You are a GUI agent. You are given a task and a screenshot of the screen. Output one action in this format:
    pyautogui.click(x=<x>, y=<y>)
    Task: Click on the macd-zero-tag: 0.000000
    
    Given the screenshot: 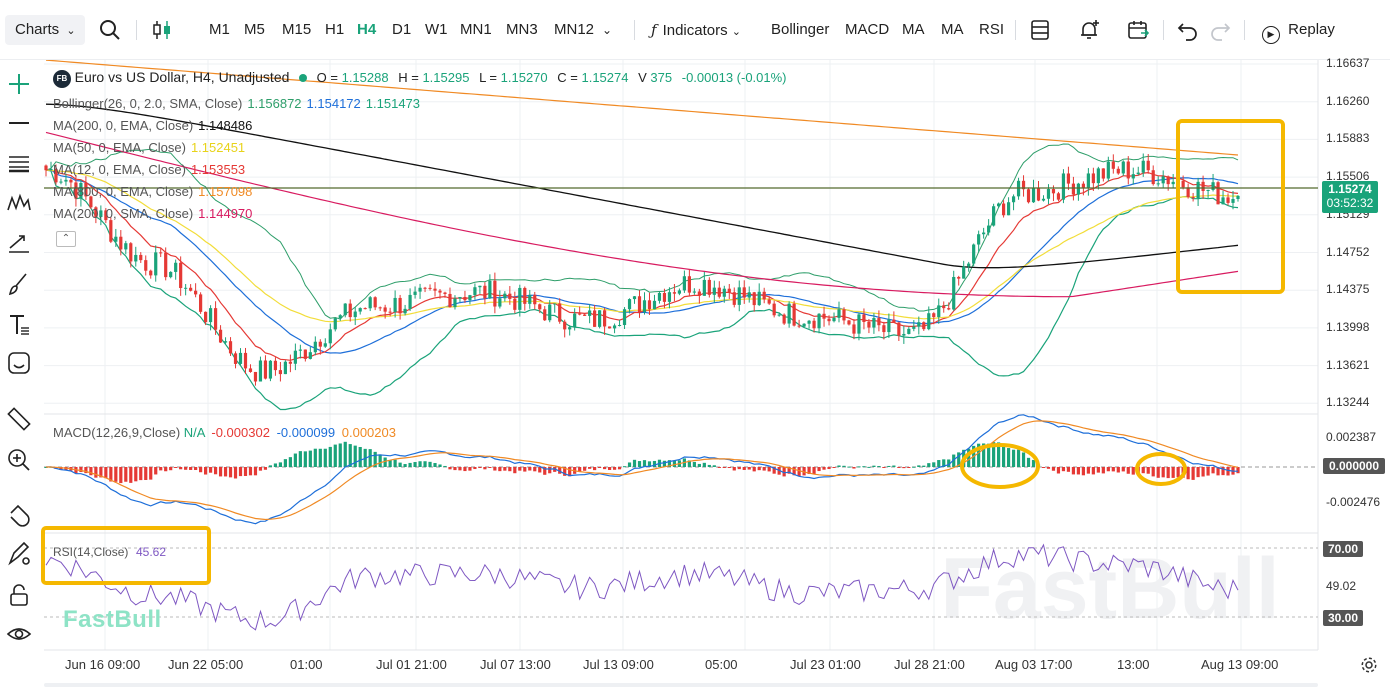 What is the action you would take?
    pyautogui.click(x=1354, y=466)
    